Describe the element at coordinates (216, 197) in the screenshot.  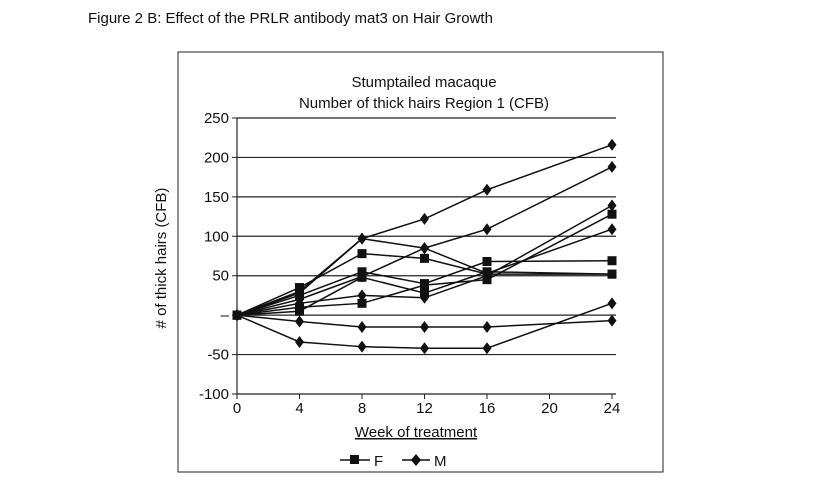
I see `y-tick-label: 150` at that location.